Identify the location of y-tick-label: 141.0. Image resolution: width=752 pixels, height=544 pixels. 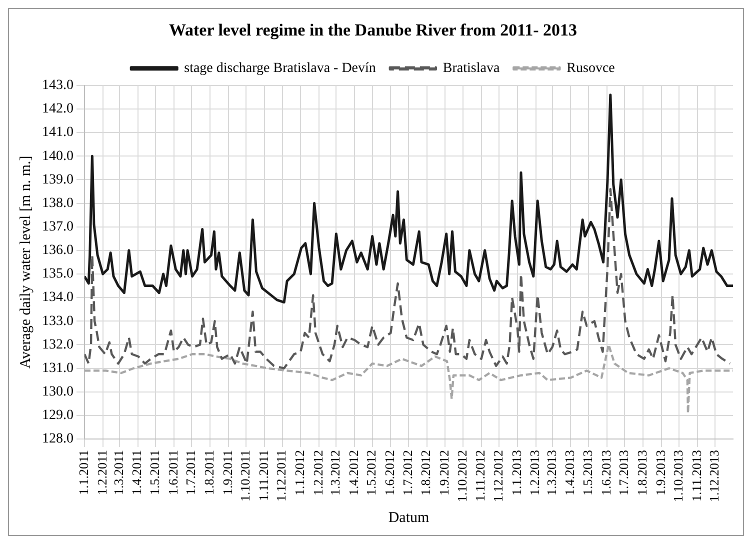
(58, 132).